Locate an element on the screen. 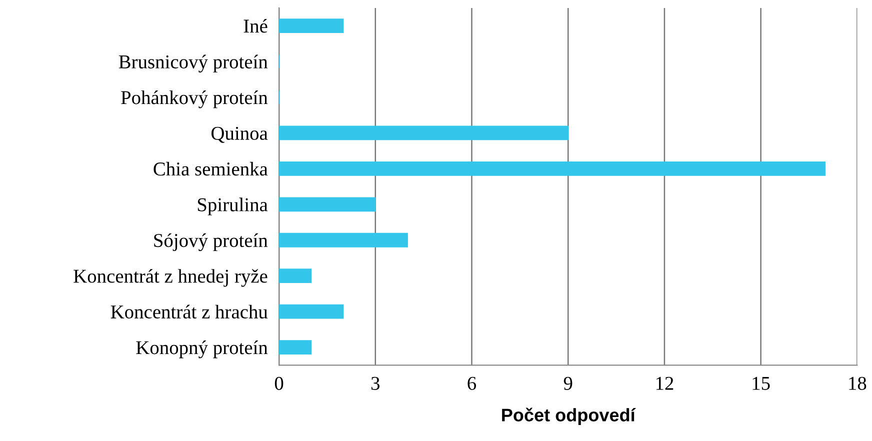 This screenshot has width=872, height=441. x-axis-title: Počet odpovedí is located at coordinates (569, 417).